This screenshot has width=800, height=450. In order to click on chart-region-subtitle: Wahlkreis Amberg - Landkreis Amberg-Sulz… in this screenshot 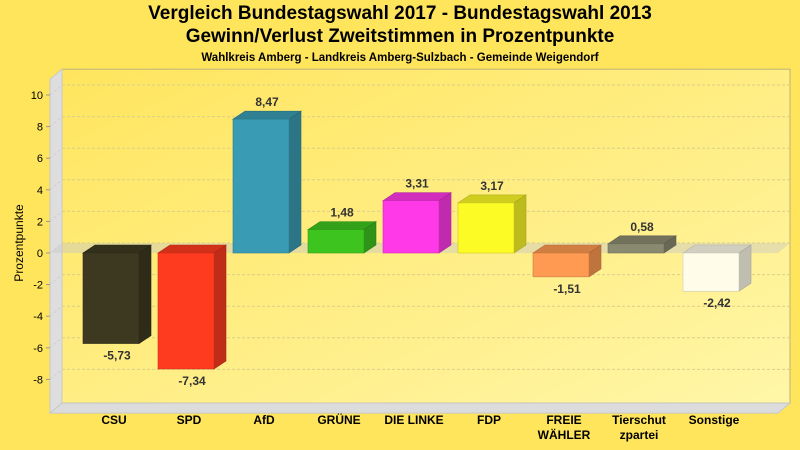, I will do `click(400, 58)`.